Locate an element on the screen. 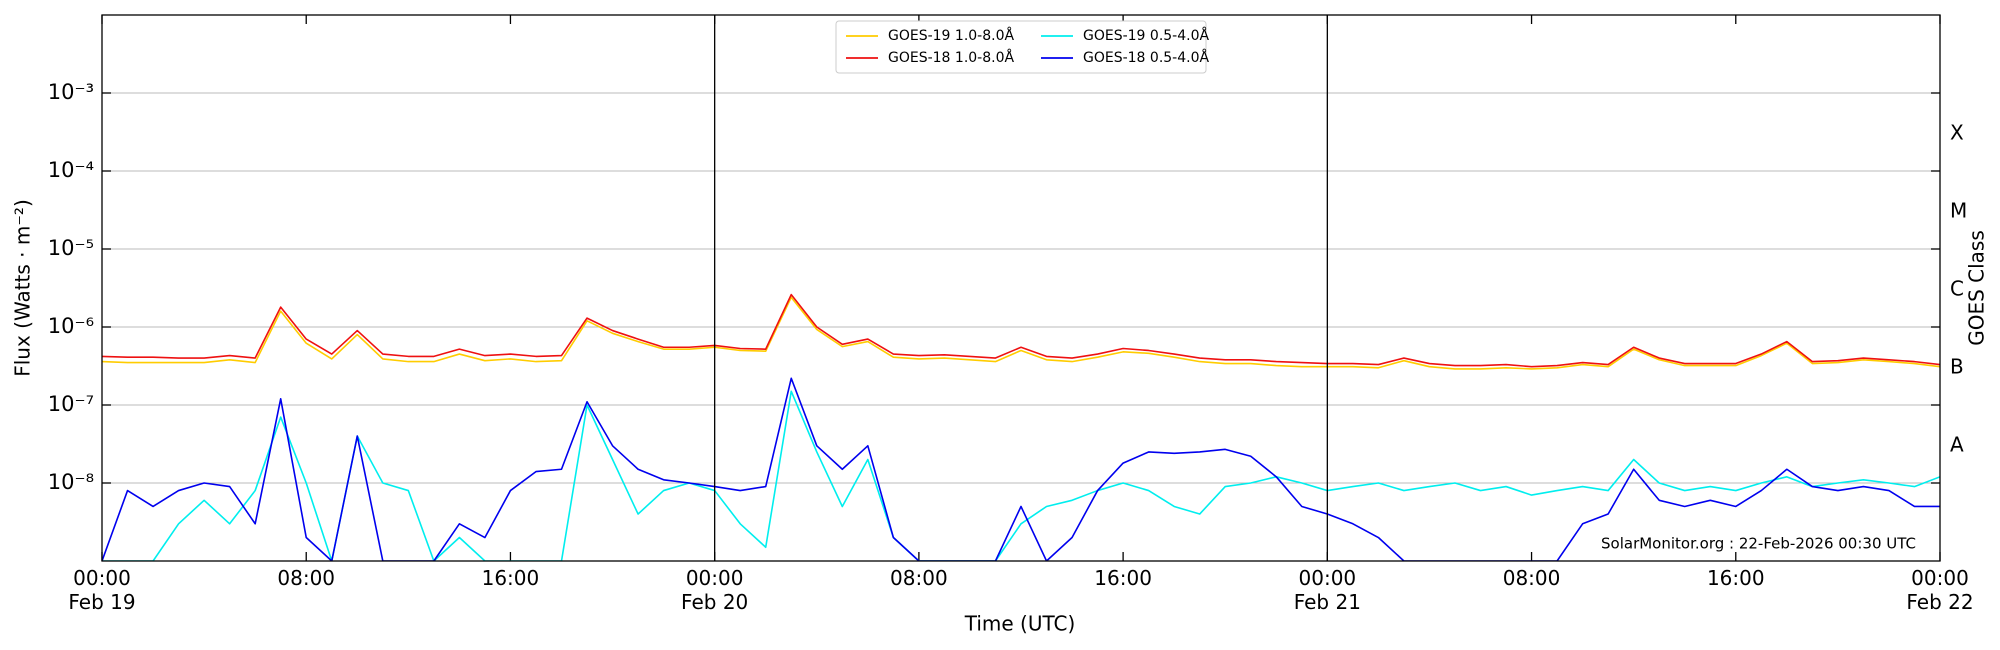 The width and height of the screenshot is (2000, 650). legend-label: GOES-19 0.5-4.0Å is located at coordinates (1146, 35).